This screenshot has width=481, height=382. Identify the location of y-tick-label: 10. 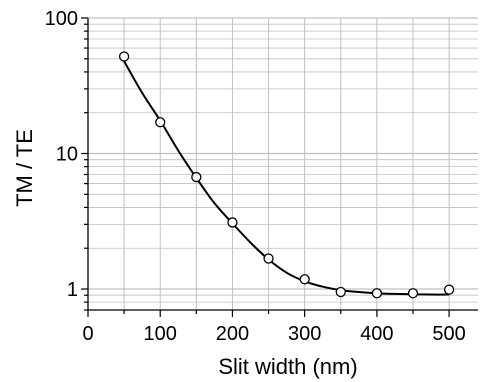
(67, 155).